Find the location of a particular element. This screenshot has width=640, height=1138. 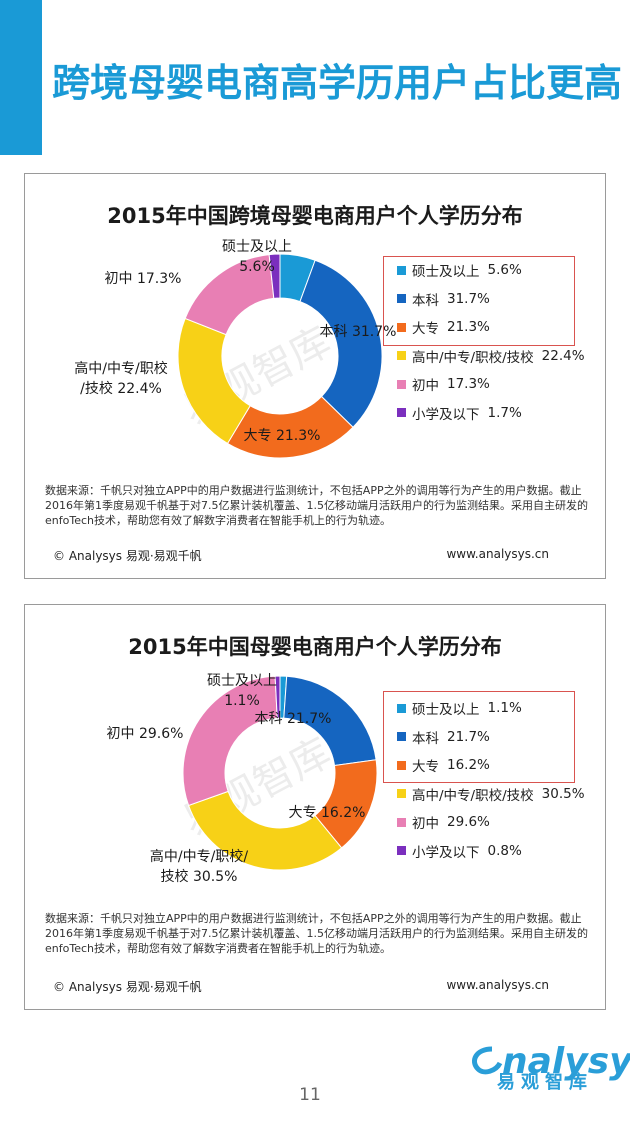

legend-value: 22.4% is located at coordinates (563, 355).